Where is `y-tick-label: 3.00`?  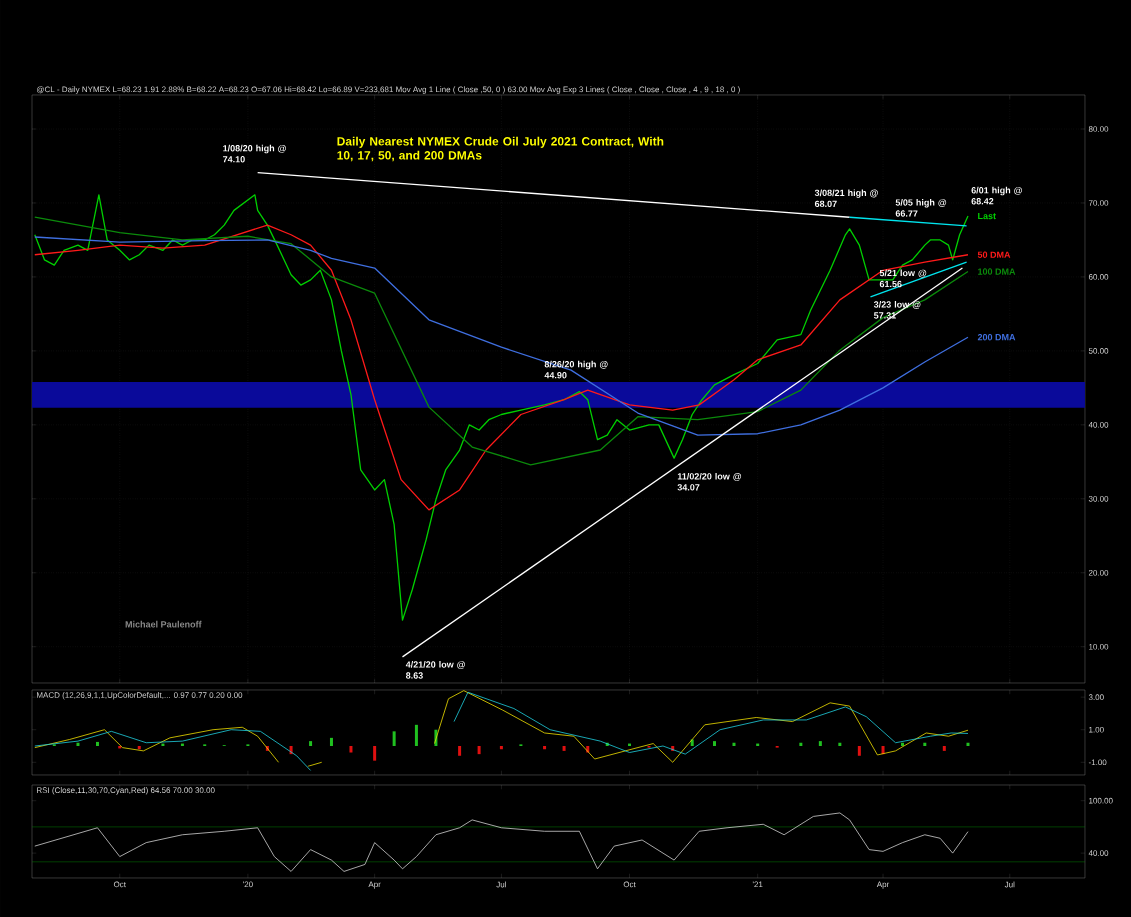 y-tick-label: 3.00 is located at coordinates (1096, 697).